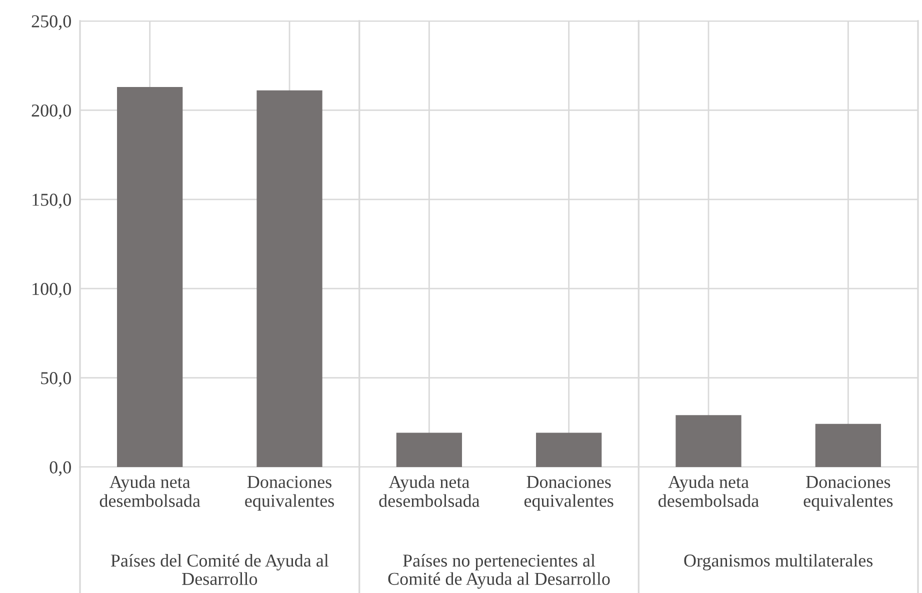 Image resolution: width=922 pixels, height=593 pixels. Describe the element at coordinates (56, 379) in the screenshot. I see `y-tick-label: 50,0` at that location.